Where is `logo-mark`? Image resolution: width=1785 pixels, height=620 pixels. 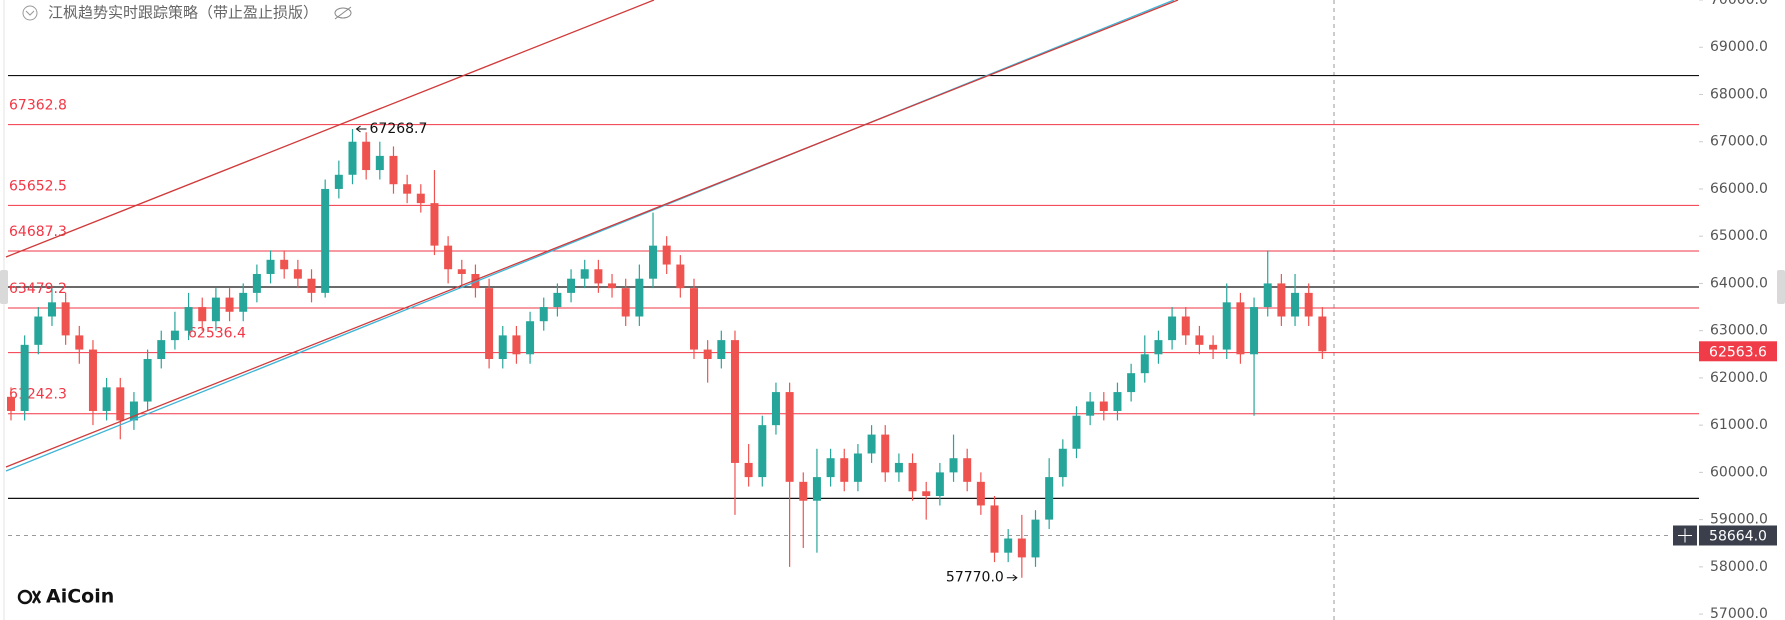 logo-mark is located at coordinates (25, 597).